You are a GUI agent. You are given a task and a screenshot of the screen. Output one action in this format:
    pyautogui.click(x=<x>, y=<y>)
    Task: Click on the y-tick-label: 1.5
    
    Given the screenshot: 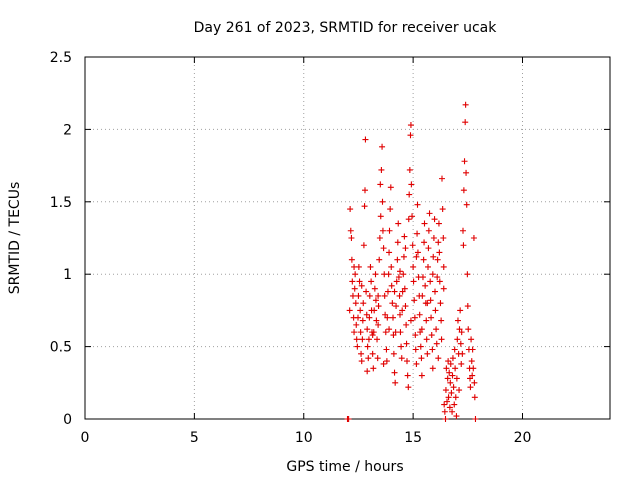 What is the action you would take?
    pyautogui.click(x=61, y=203)
    